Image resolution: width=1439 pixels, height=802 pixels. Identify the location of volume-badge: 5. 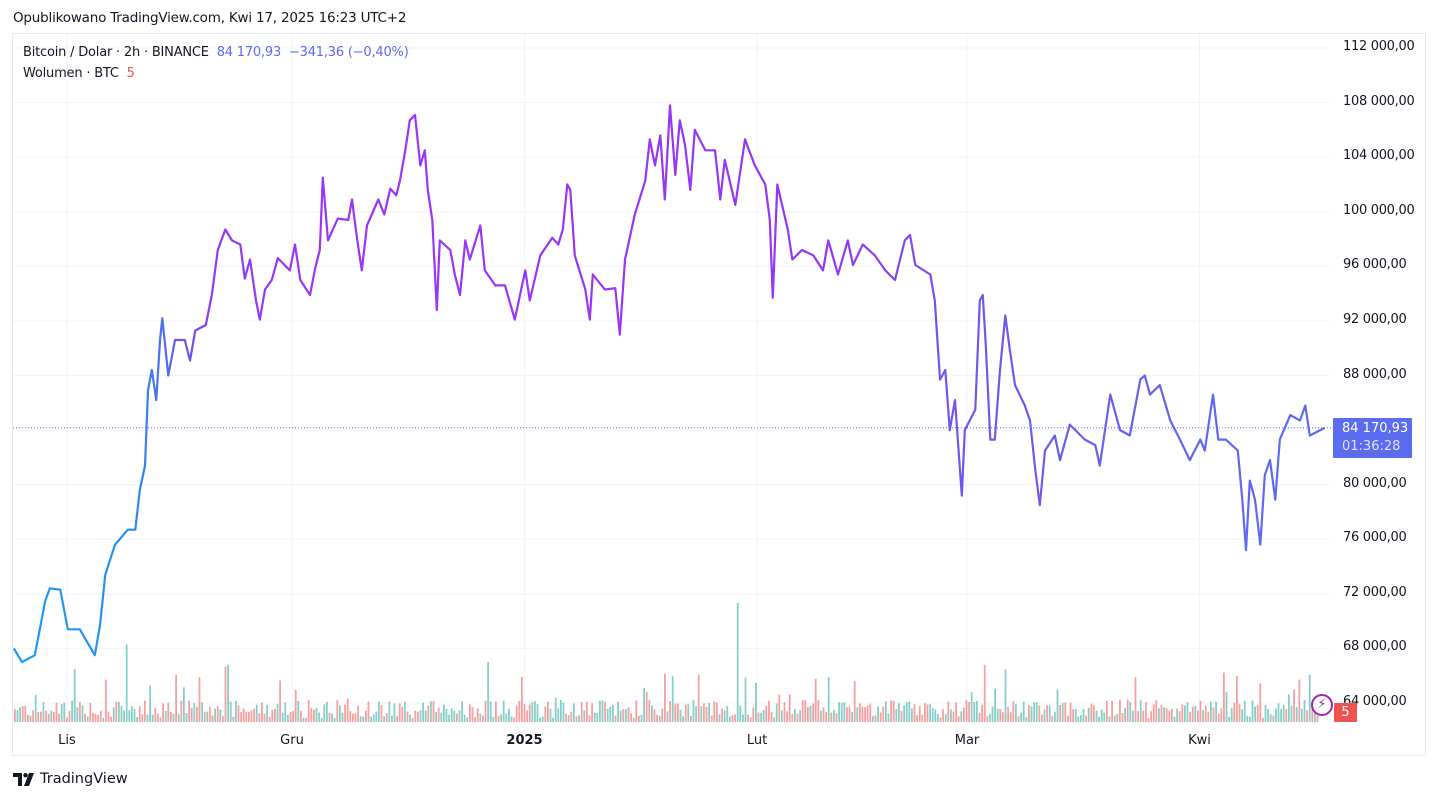
(1345, 712).